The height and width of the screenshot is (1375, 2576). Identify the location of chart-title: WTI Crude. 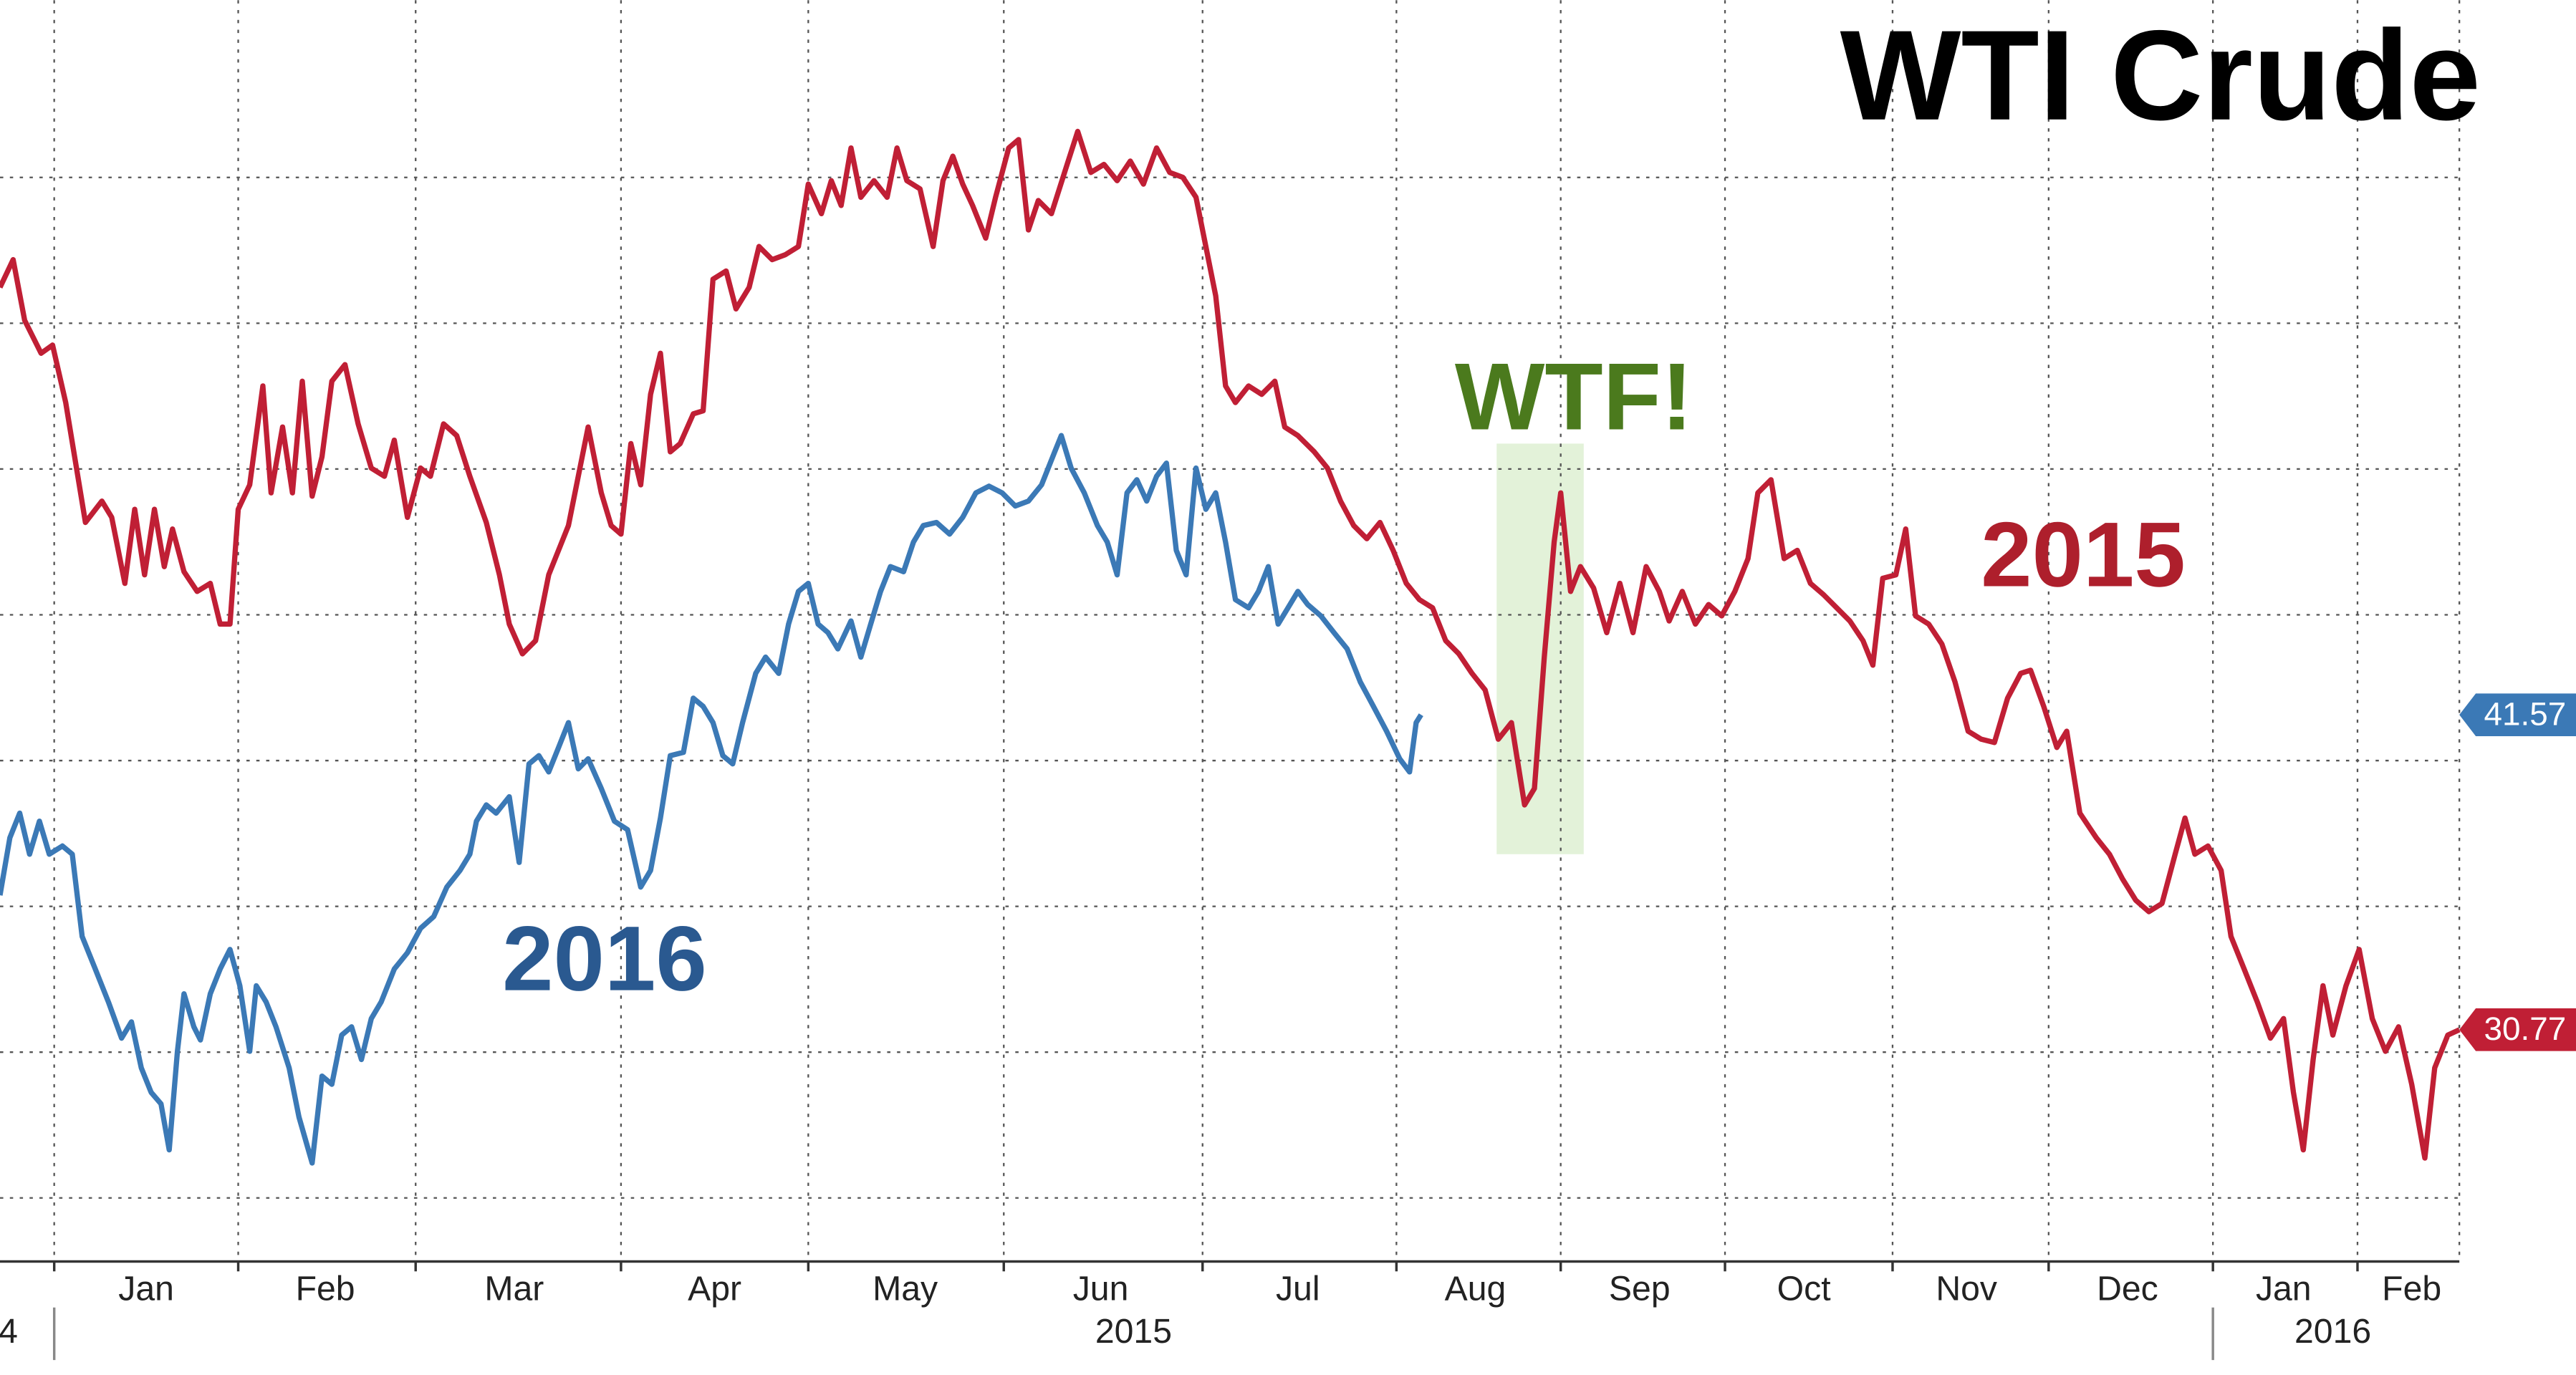
(2161, 76).